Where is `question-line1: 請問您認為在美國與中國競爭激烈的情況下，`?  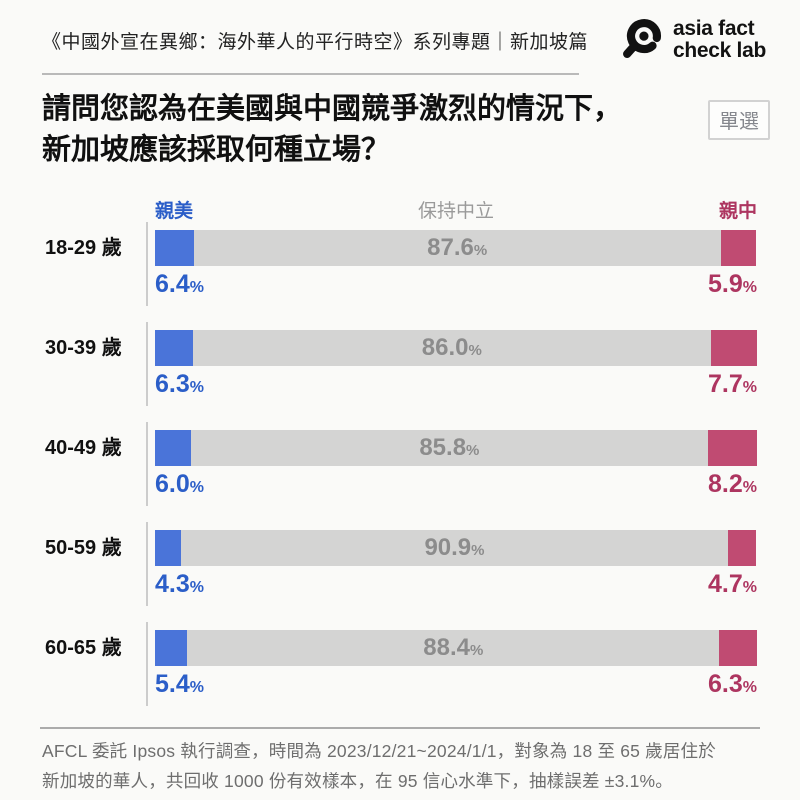 question-line1: 請問您認為在美國與中國競爭激烈的情況下， is located at coordinates (332, 109).